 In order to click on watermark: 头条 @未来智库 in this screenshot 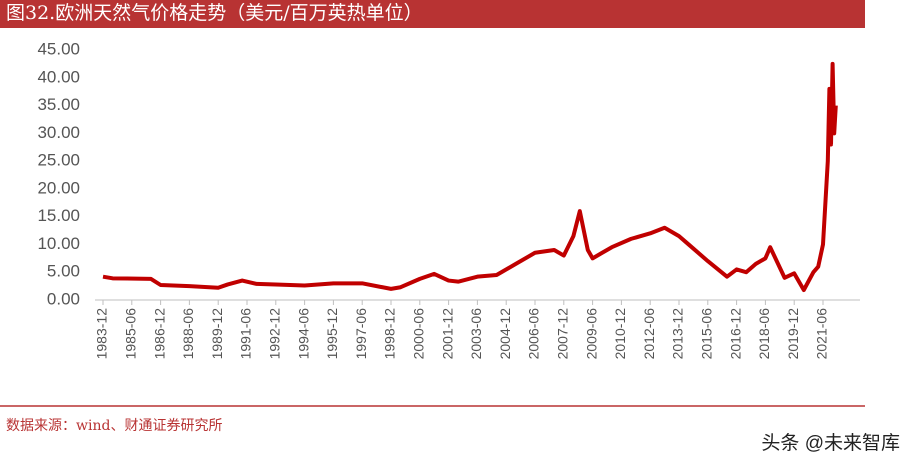, I will do `click(830, 443)`.